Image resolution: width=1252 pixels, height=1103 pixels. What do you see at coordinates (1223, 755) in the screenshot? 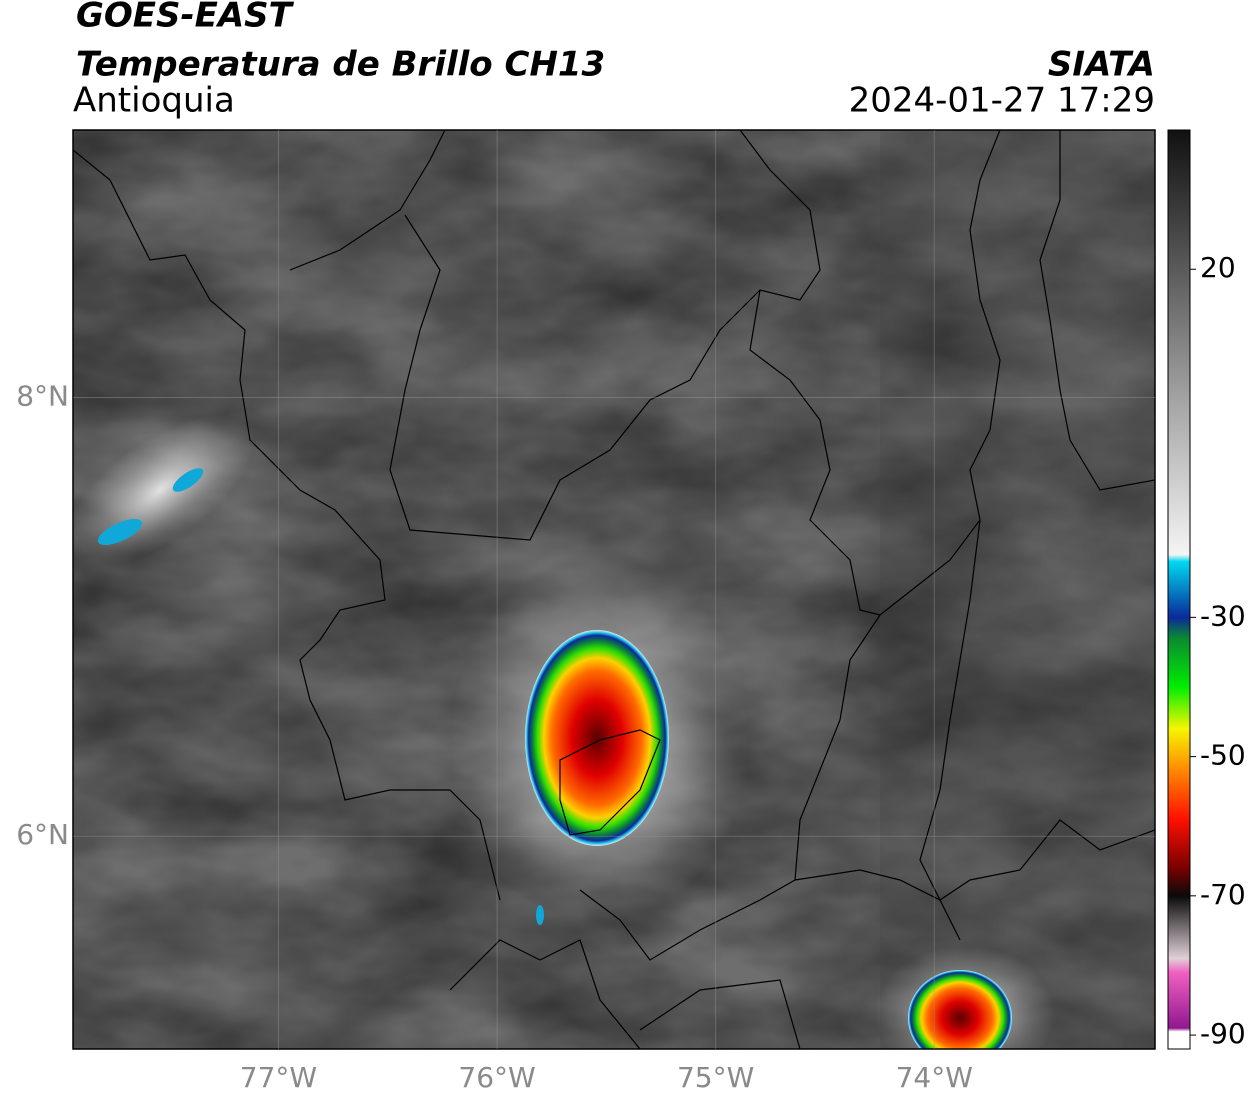
I see `colorbar-tick-label: -50` at bounding box center [1223, 755].